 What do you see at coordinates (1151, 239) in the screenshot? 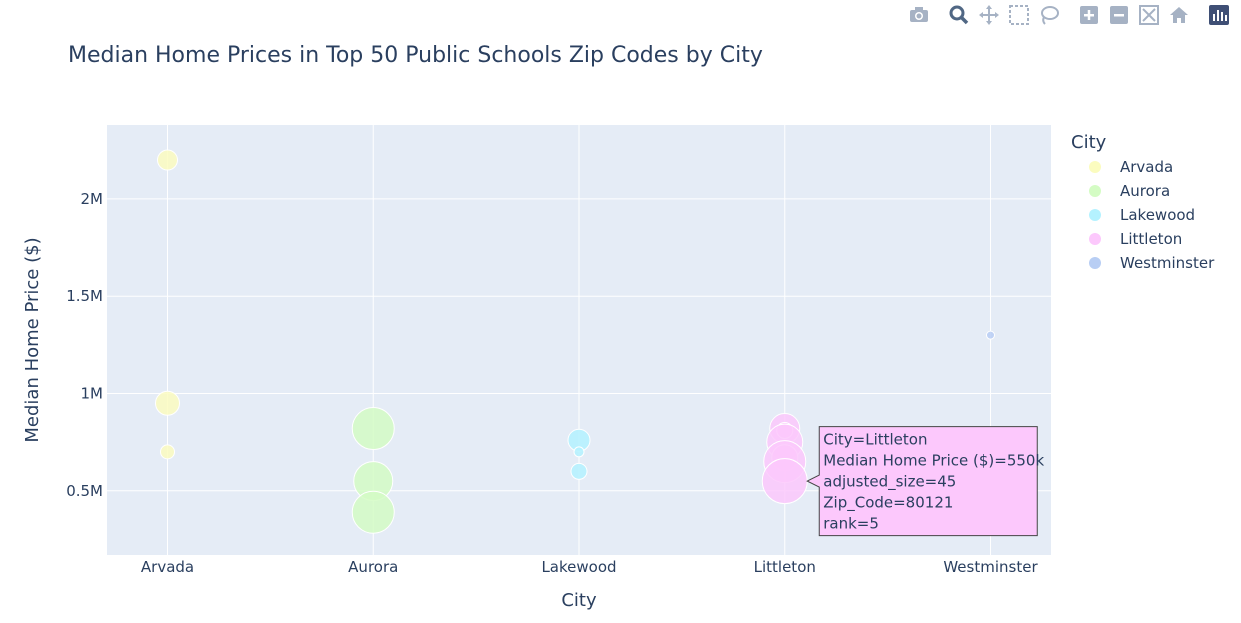
I see `legend-label: Littleton` at bounding box center [1151, 239].